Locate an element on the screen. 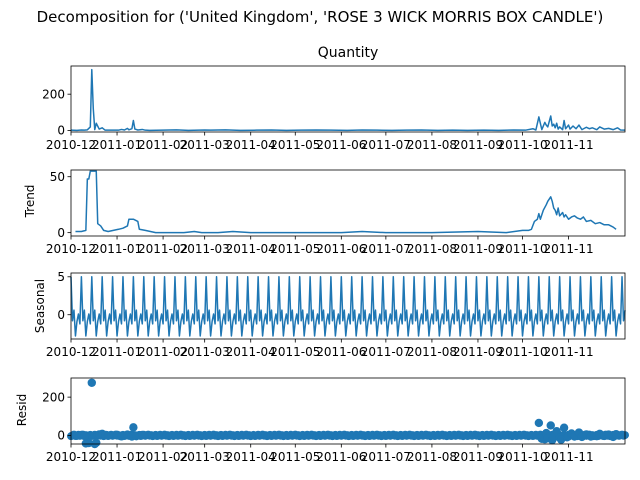 The image size is (640, 480). trend-series-line is located at coordinates (346, 202).